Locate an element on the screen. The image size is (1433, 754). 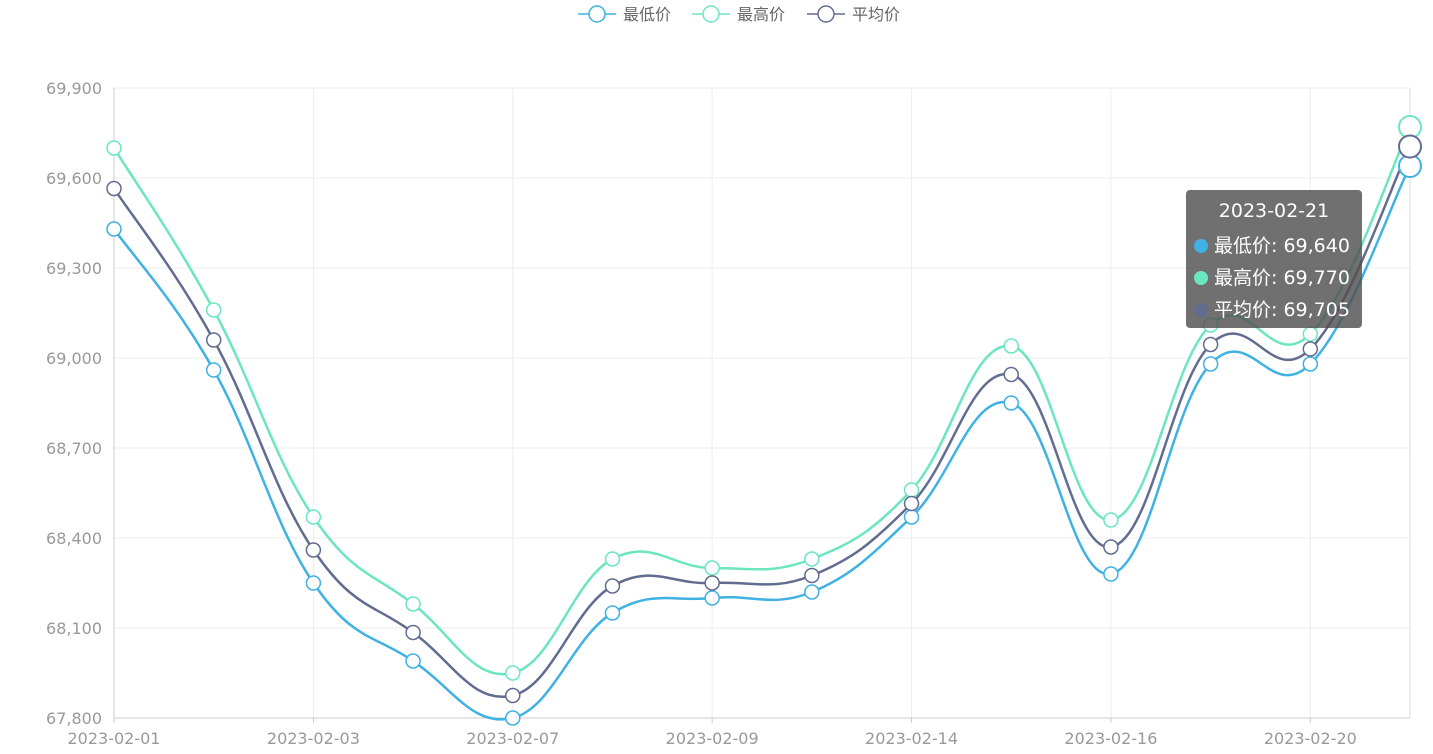
tooltip-row-avg: 平均价: 69,705 is located at coordinates (1272, 308).